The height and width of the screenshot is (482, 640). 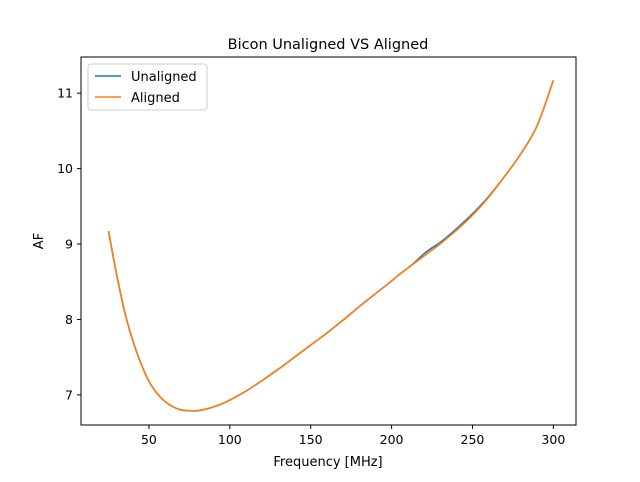 I want to click on legend-label-aligned: Aligned, so click(x=155, y=98).